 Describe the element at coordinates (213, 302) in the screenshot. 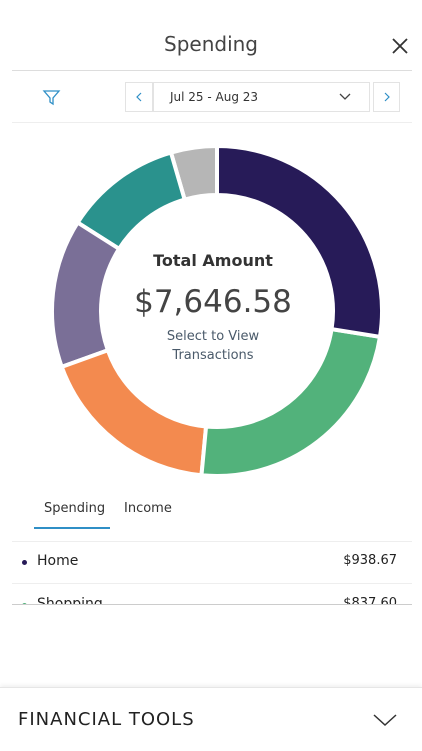

I see `total-amount: $7,646.58` at that location.